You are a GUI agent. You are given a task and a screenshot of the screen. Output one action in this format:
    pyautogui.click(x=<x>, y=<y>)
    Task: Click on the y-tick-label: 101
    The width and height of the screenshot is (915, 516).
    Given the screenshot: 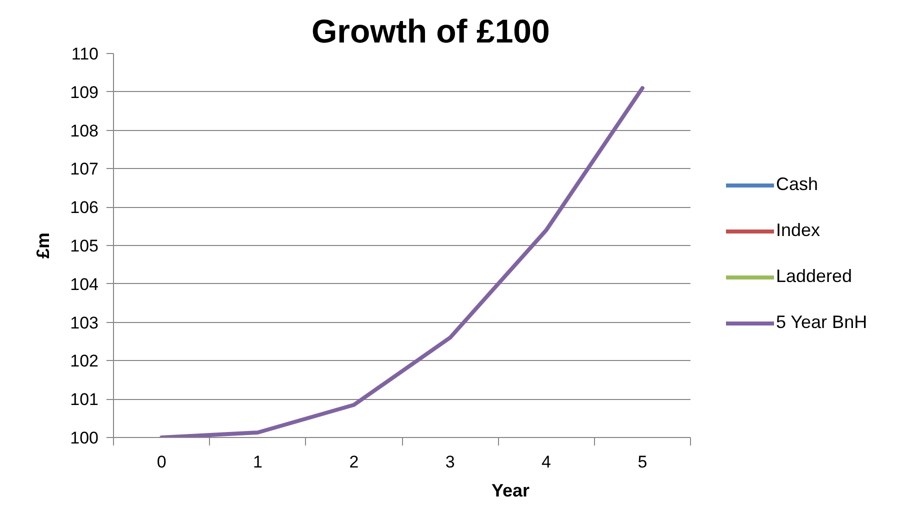 What is the action you would take?
    pyautogui.click(x=84, y=400)
    